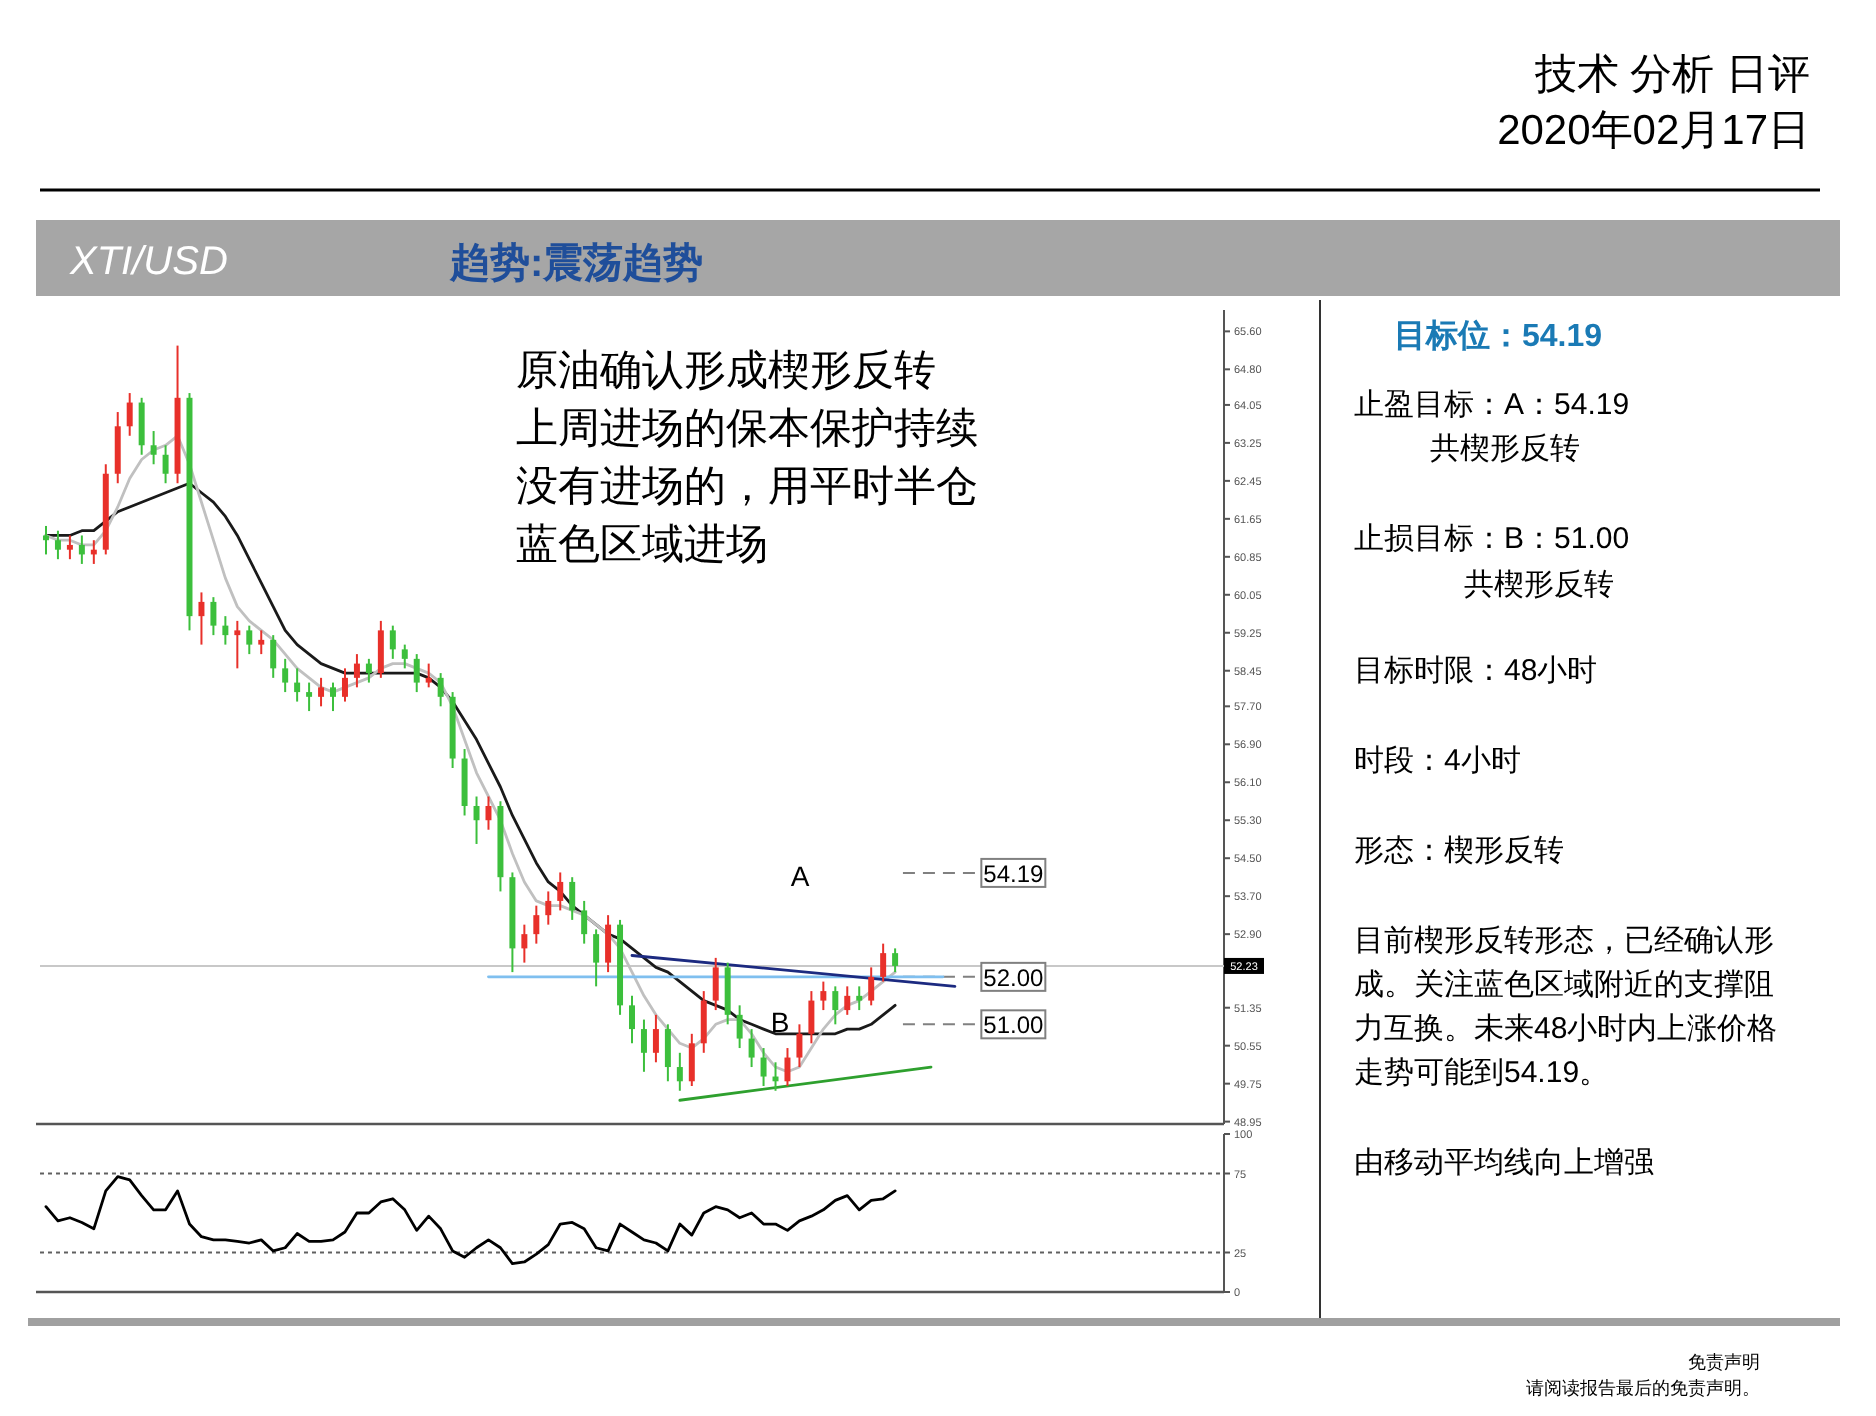 The height and width of the screenshot is (1416, 1876). I want to click on annotation: 上周进场的保本保护持续, so click(747, 429).